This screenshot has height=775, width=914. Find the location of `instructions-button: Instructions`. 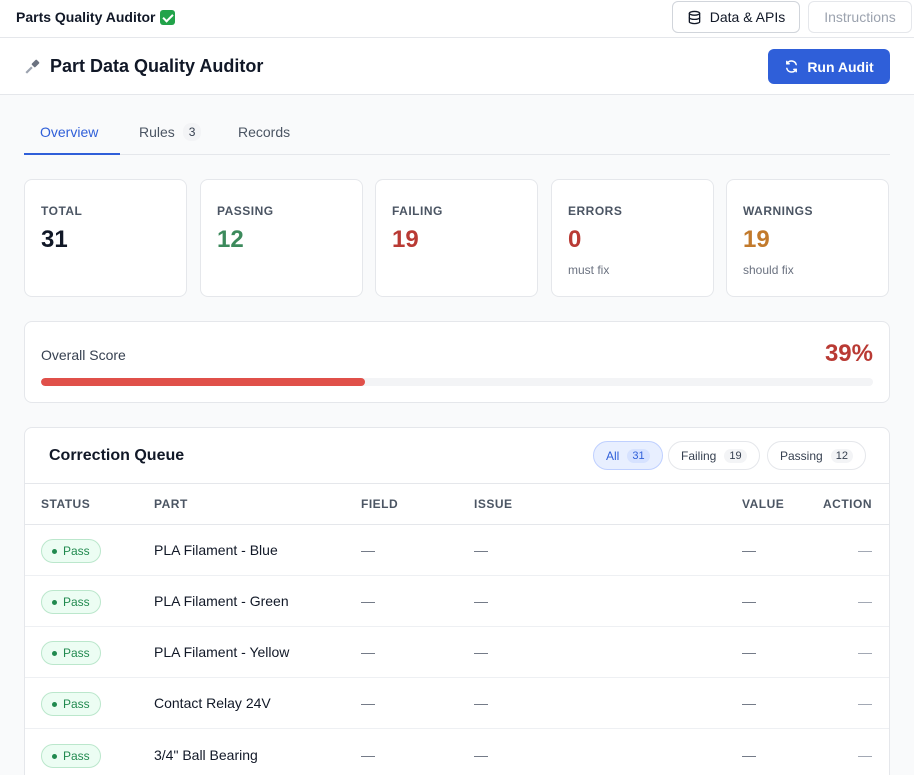

instructions-button: Instructions is located at coordinates (860, 17).